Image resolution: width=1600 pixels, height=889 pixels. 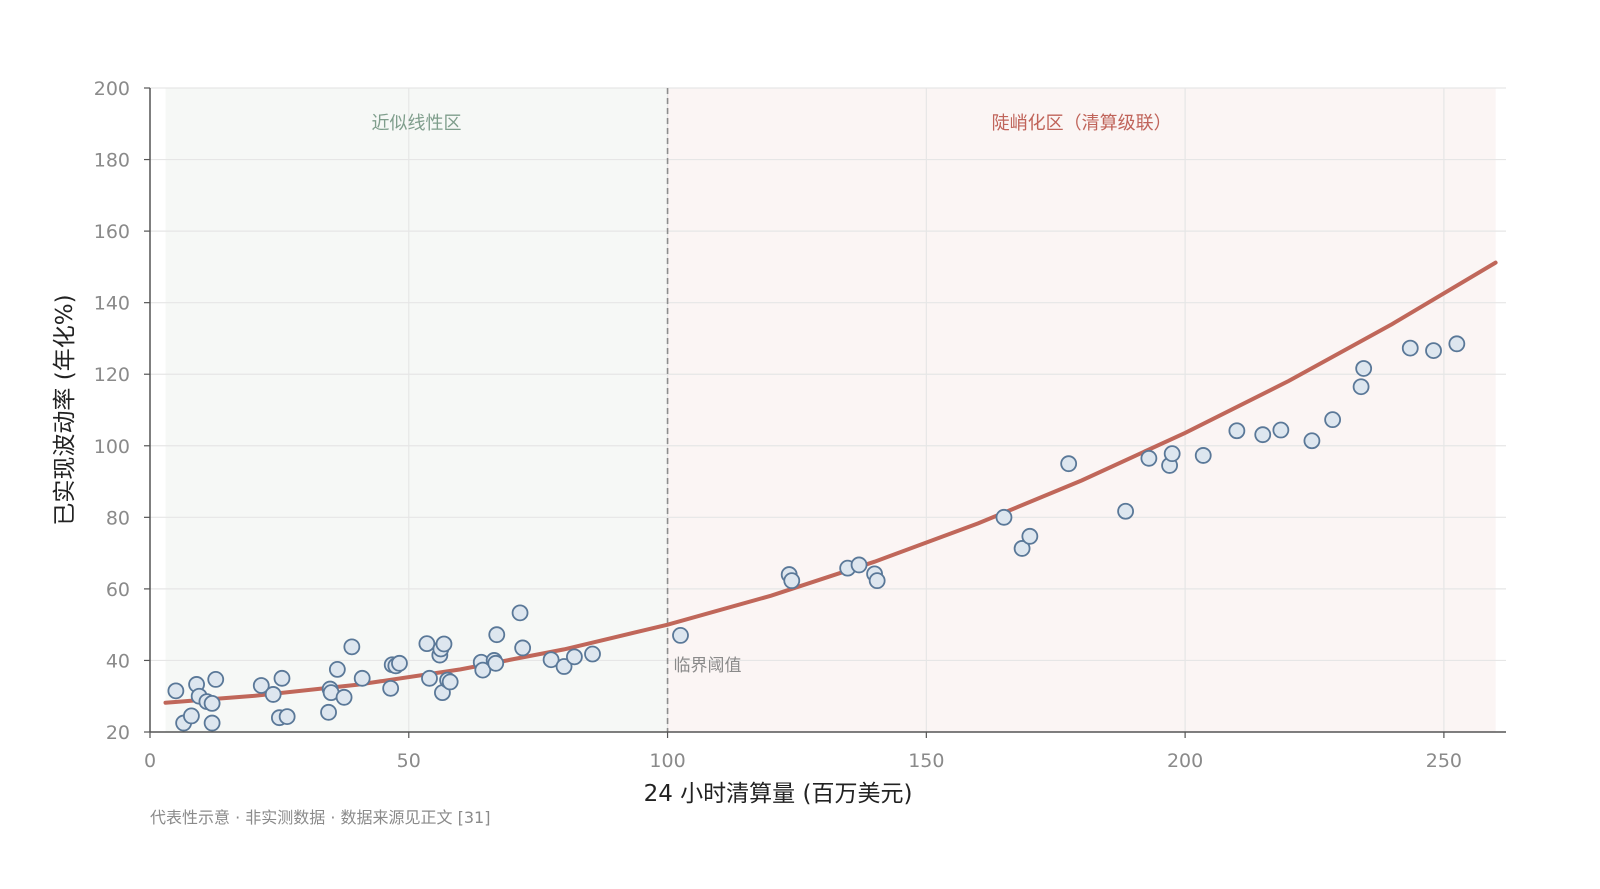 What do you see at coordinates (118, 661) in the screenshot?
I see `y-tick-label: 40` at bounding box center [118, 661].